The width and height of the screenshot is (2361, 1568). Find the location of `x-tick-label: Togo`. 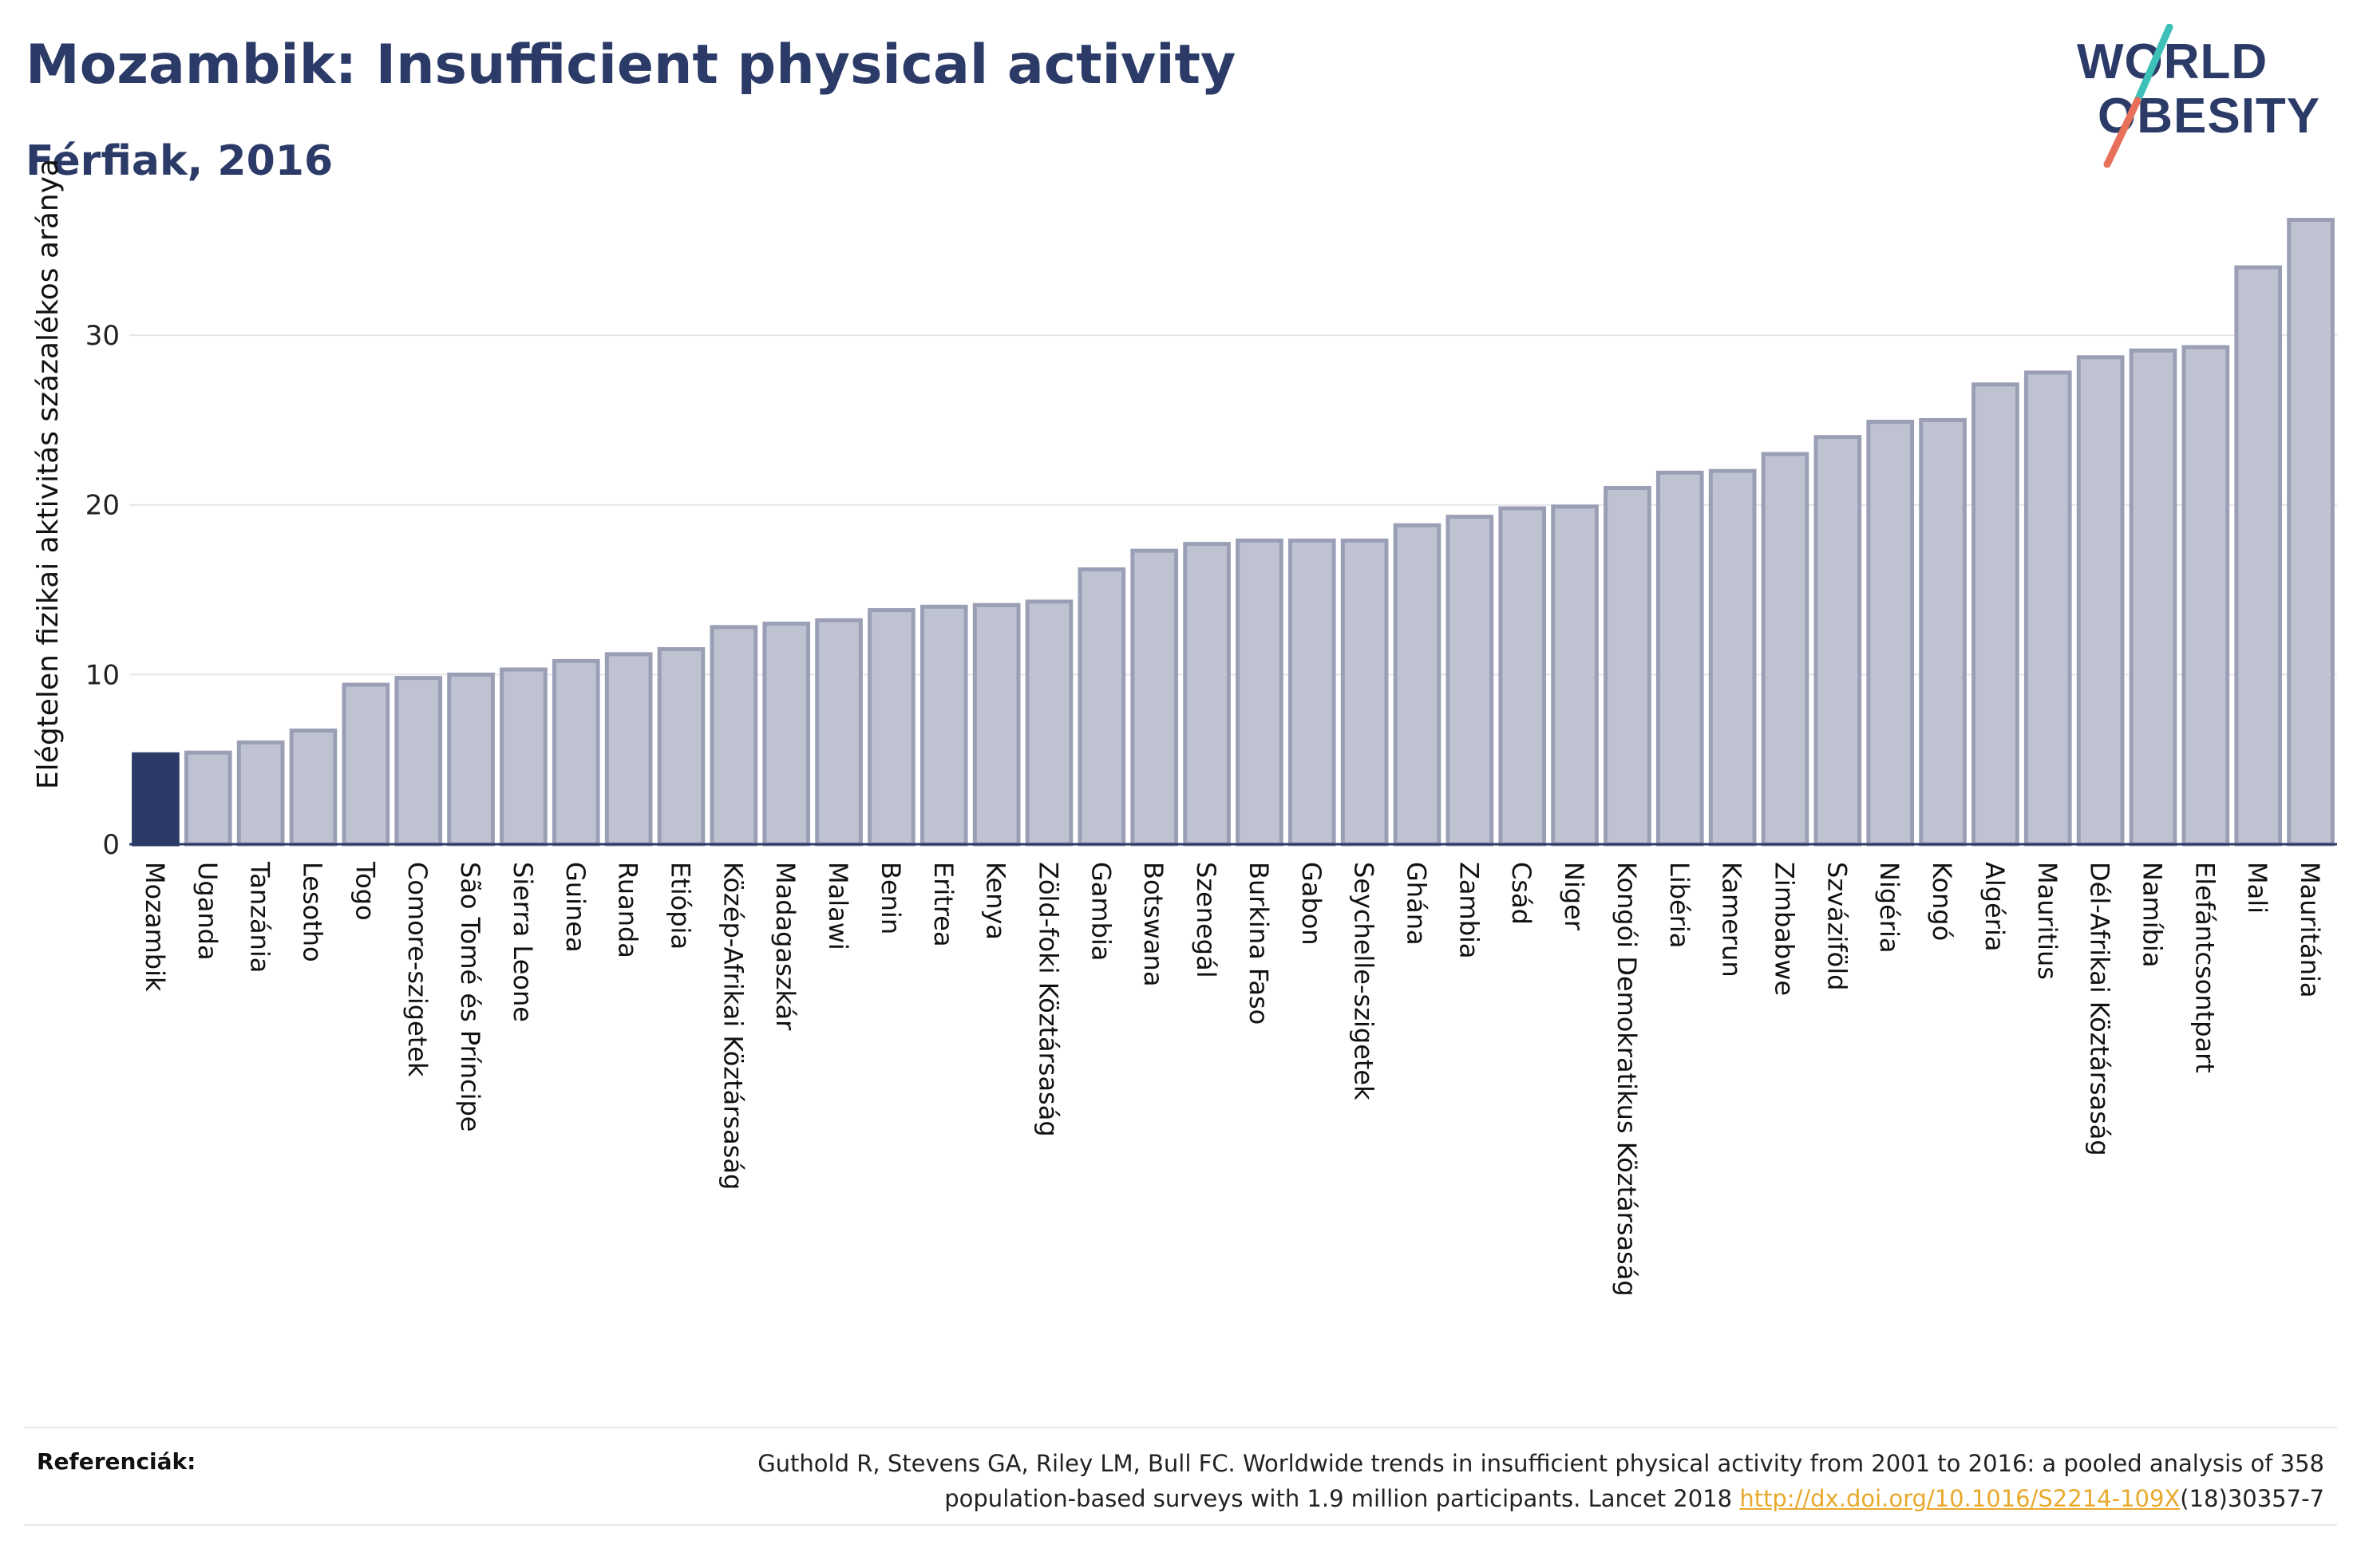

x-tick-label: Togo is located at coordinates (365, 891).